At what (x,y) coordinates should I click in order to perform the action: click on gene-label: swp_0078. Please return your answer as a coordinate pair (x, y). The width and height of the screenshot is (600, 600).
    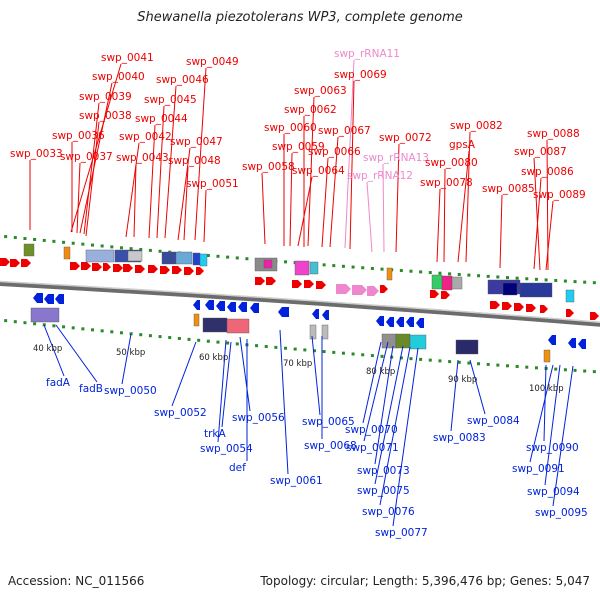
    Looking at the image, I should click on (446, 183).